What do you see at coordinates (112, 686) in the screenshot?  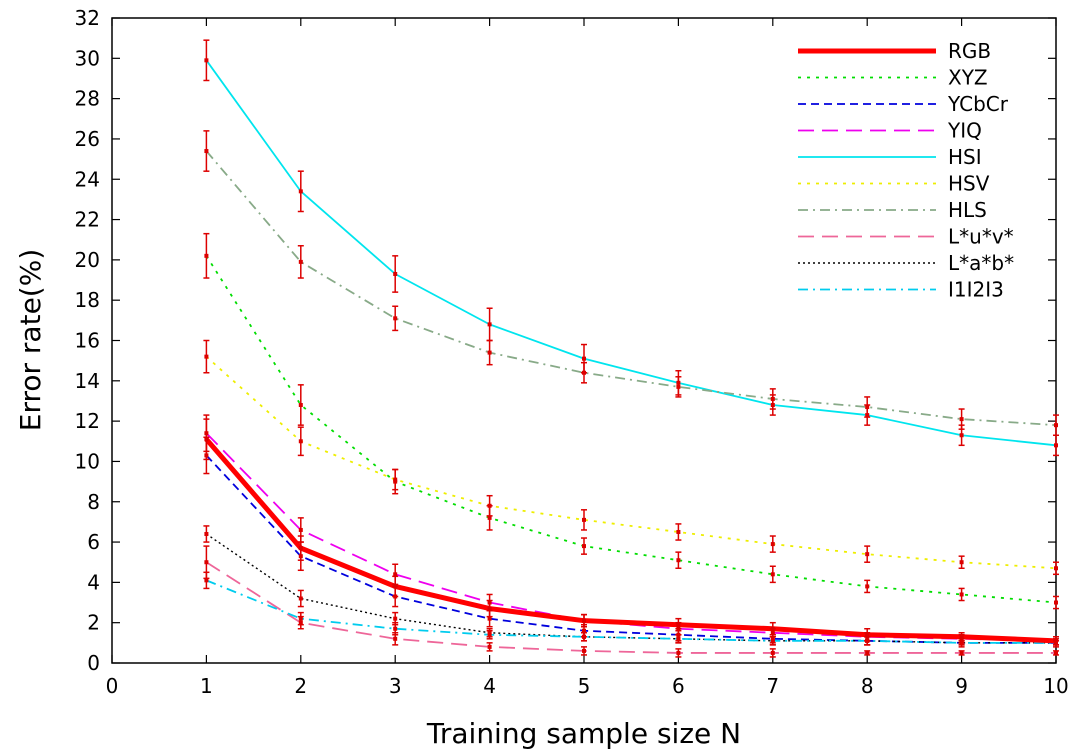 I see `x-tick-label: 0` at bounding box center [112, 686].